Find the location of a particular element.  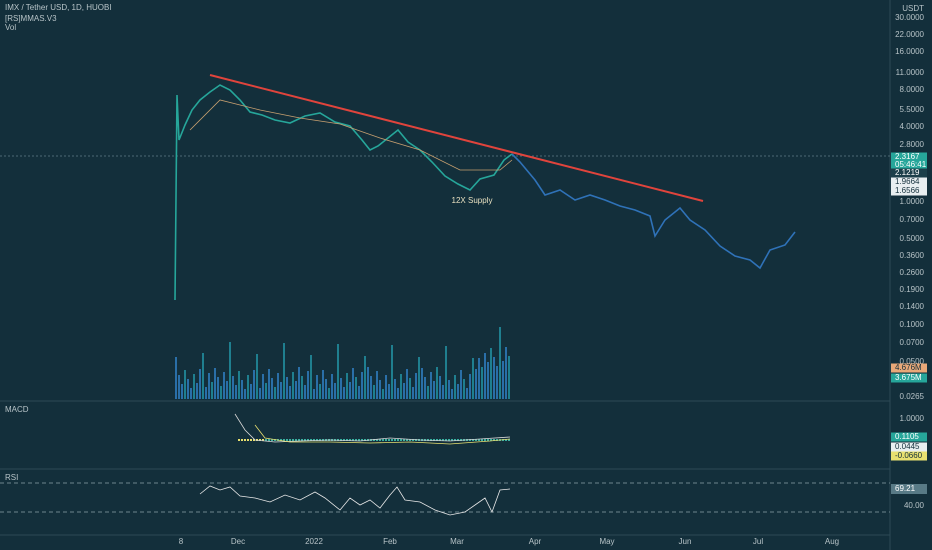

time-label: 8 is located at coordinates (181, 541).